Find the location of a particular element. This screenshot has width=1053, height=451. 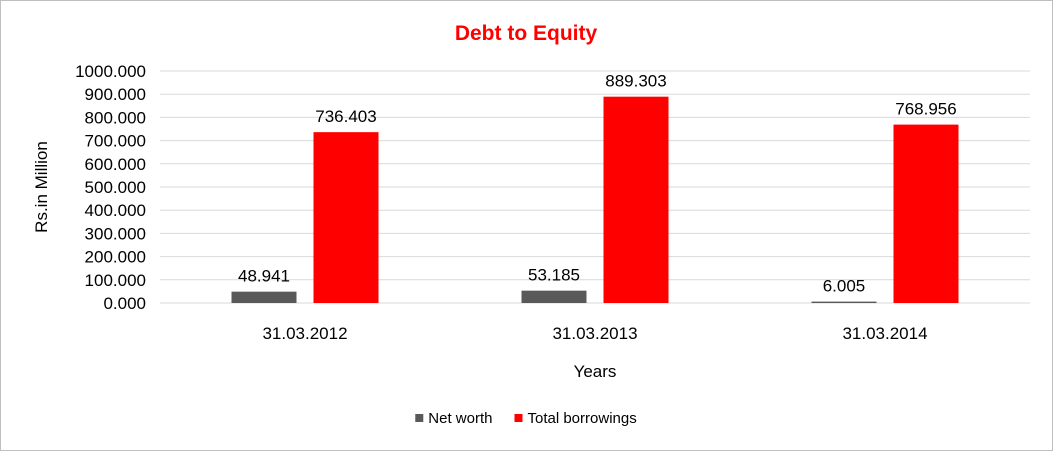

y-tick-label: 700.000 is located at coordinates (115, 141).